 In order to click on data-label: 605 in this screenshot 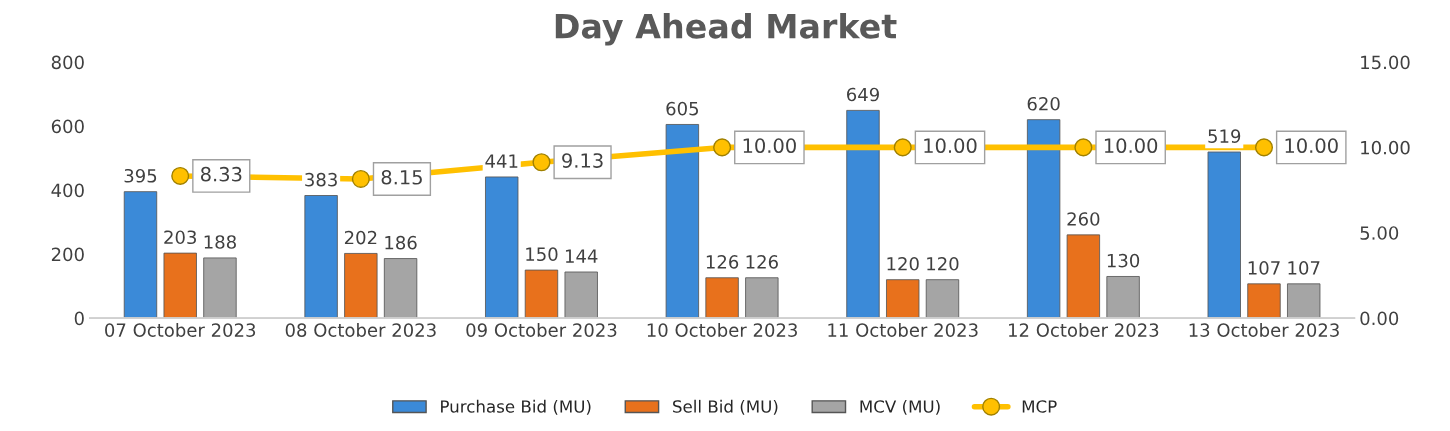, I will do `click(682, 108)`.